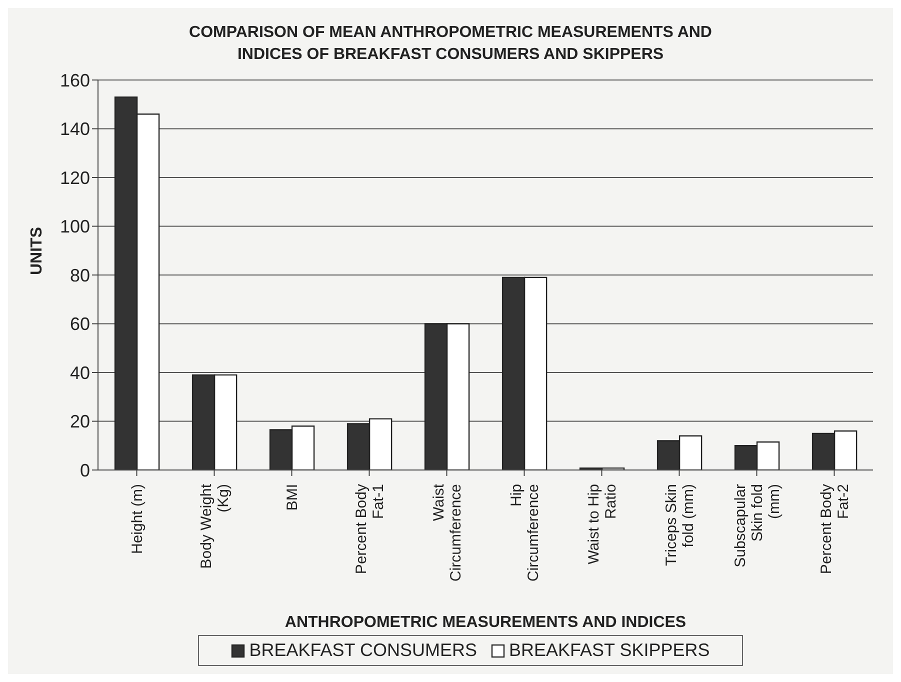 This screenshot has height=682, width=901. I want to click on chart-title: COMPARISON OF MEAN ANTHROPOMETRIC MEASUREMENTS AND INDICES OF BREAKFAST CONSUMERS AND SKIPPERS, so click(450, 44).